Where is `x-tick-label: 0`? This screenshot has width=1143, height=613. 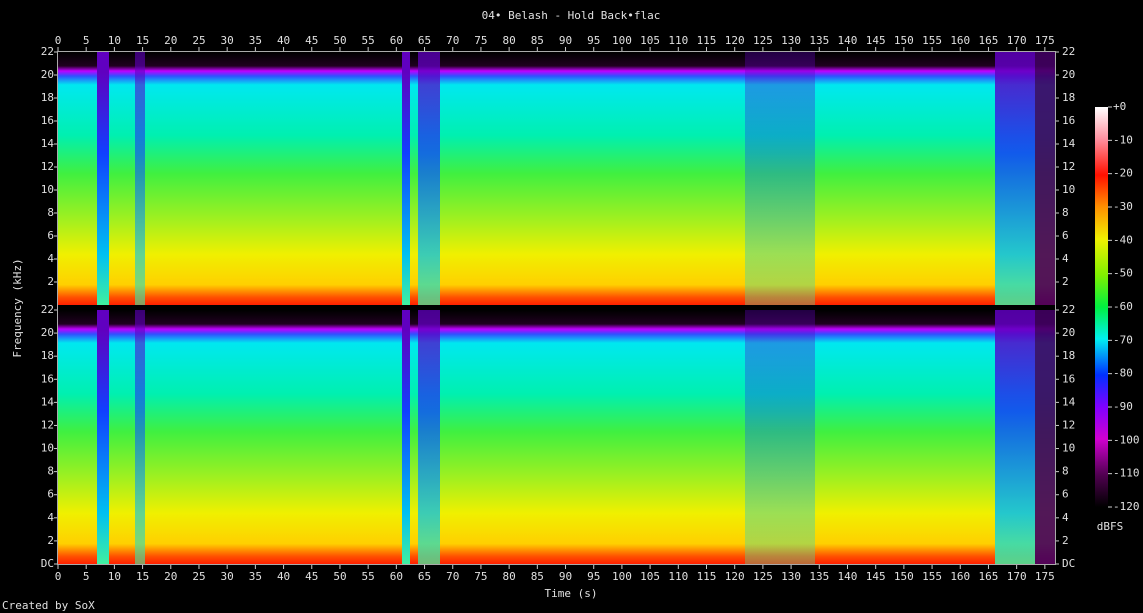
x-tick-label: 0 is located at coordinates (58, 576).